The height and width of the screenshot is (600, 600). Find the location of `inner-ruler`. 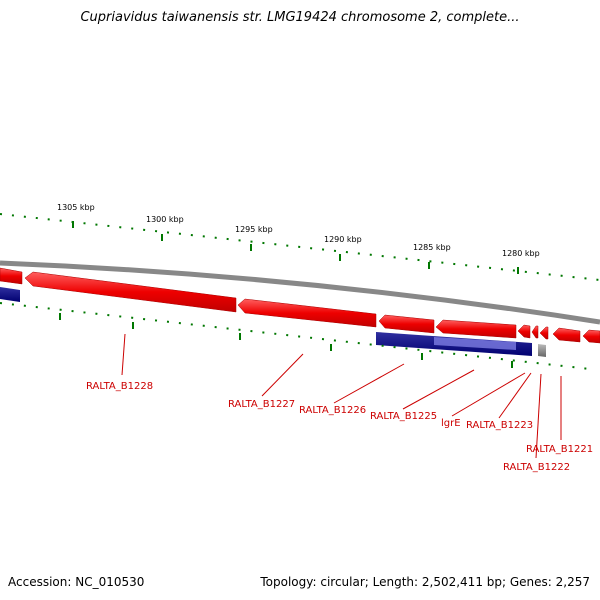

inner-ruler is located at coordinates (295, 336).